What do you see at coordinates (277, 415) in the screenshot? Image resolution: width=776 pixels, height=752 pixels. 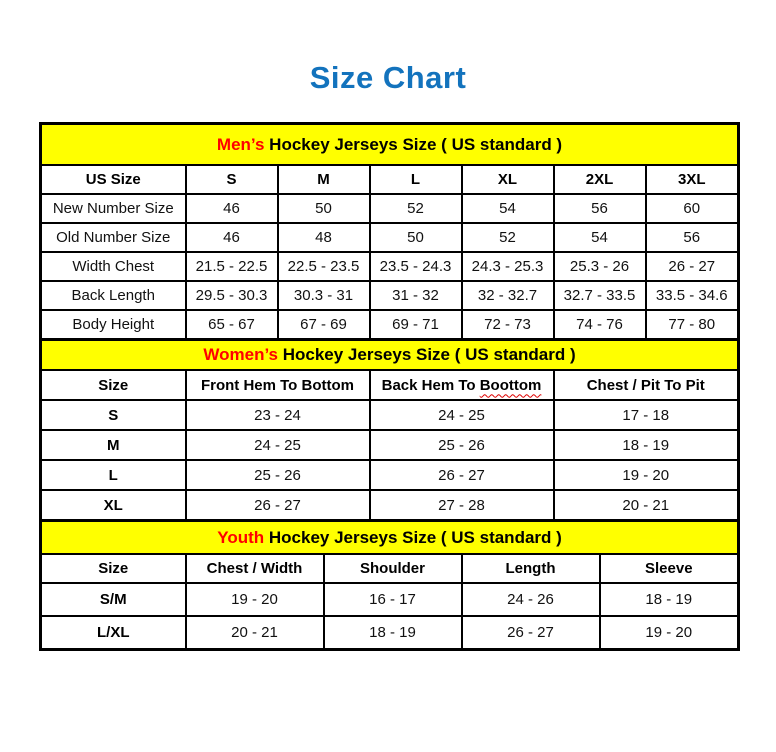 I see `cell: 23 - 24` at bounding box center [277, 415].